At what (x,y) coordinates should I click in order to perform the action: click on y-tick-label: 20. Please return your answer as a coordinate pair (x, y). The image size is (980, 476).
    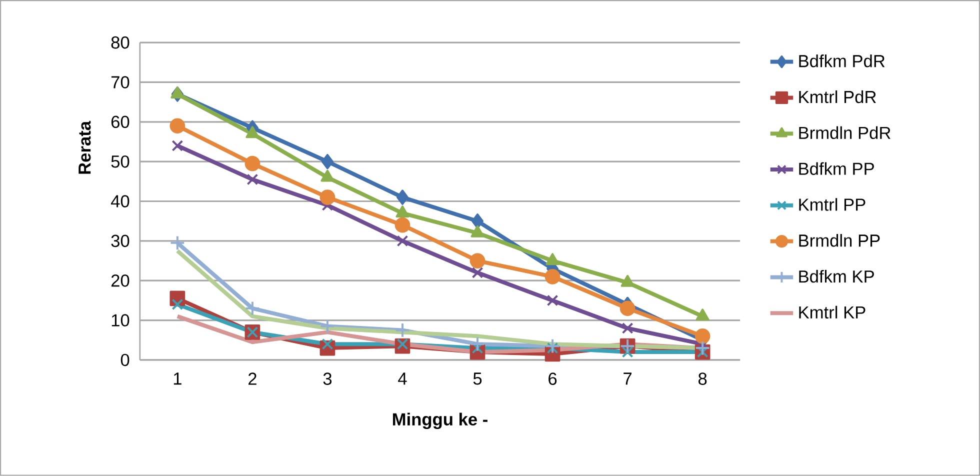
    Looking at the image, I should click on (120, 280).